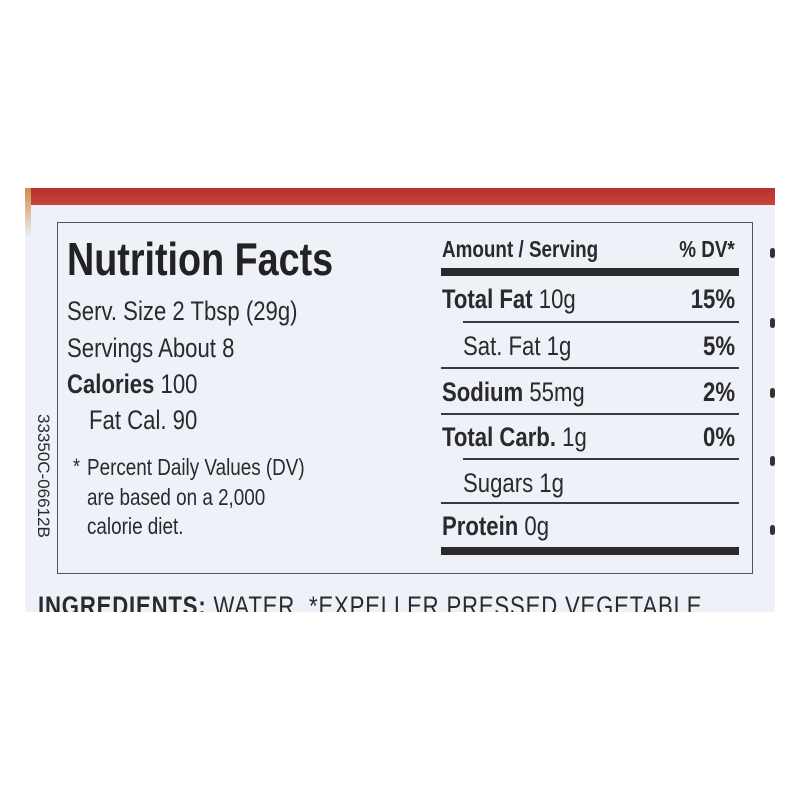 The width and height of the screenshot is (800, 800). I want to click on row-protein: Protein 0g, so click(495, 526).